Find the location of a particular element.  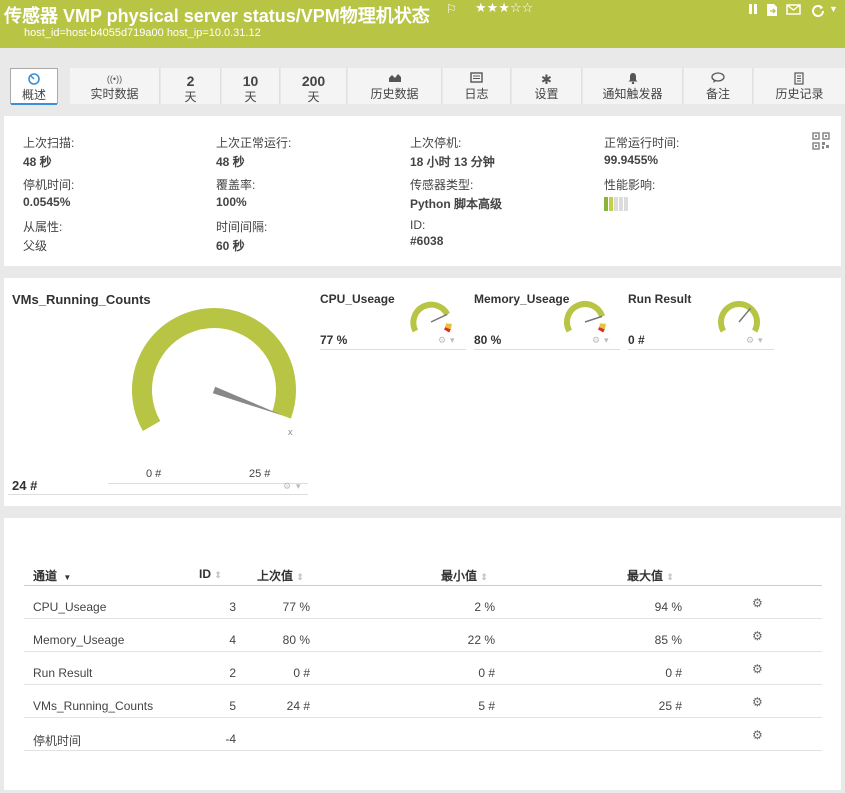

qr-code-icon is located at coordinates (821, 142).